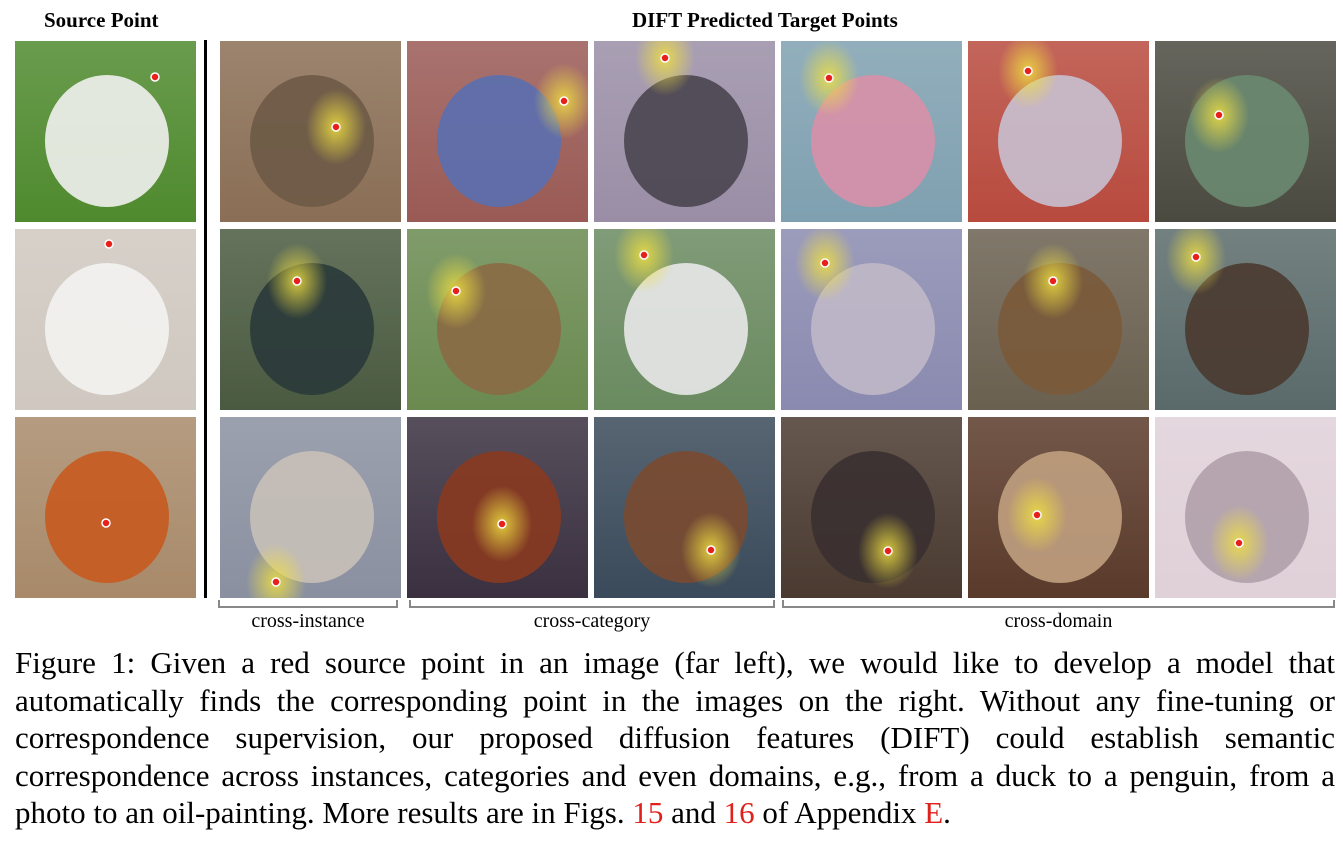 This screenshot has width=1343, height=846. Describe the element at coordinates (592, 604) in the screenshot. I see `brace-cross-category` at that location.